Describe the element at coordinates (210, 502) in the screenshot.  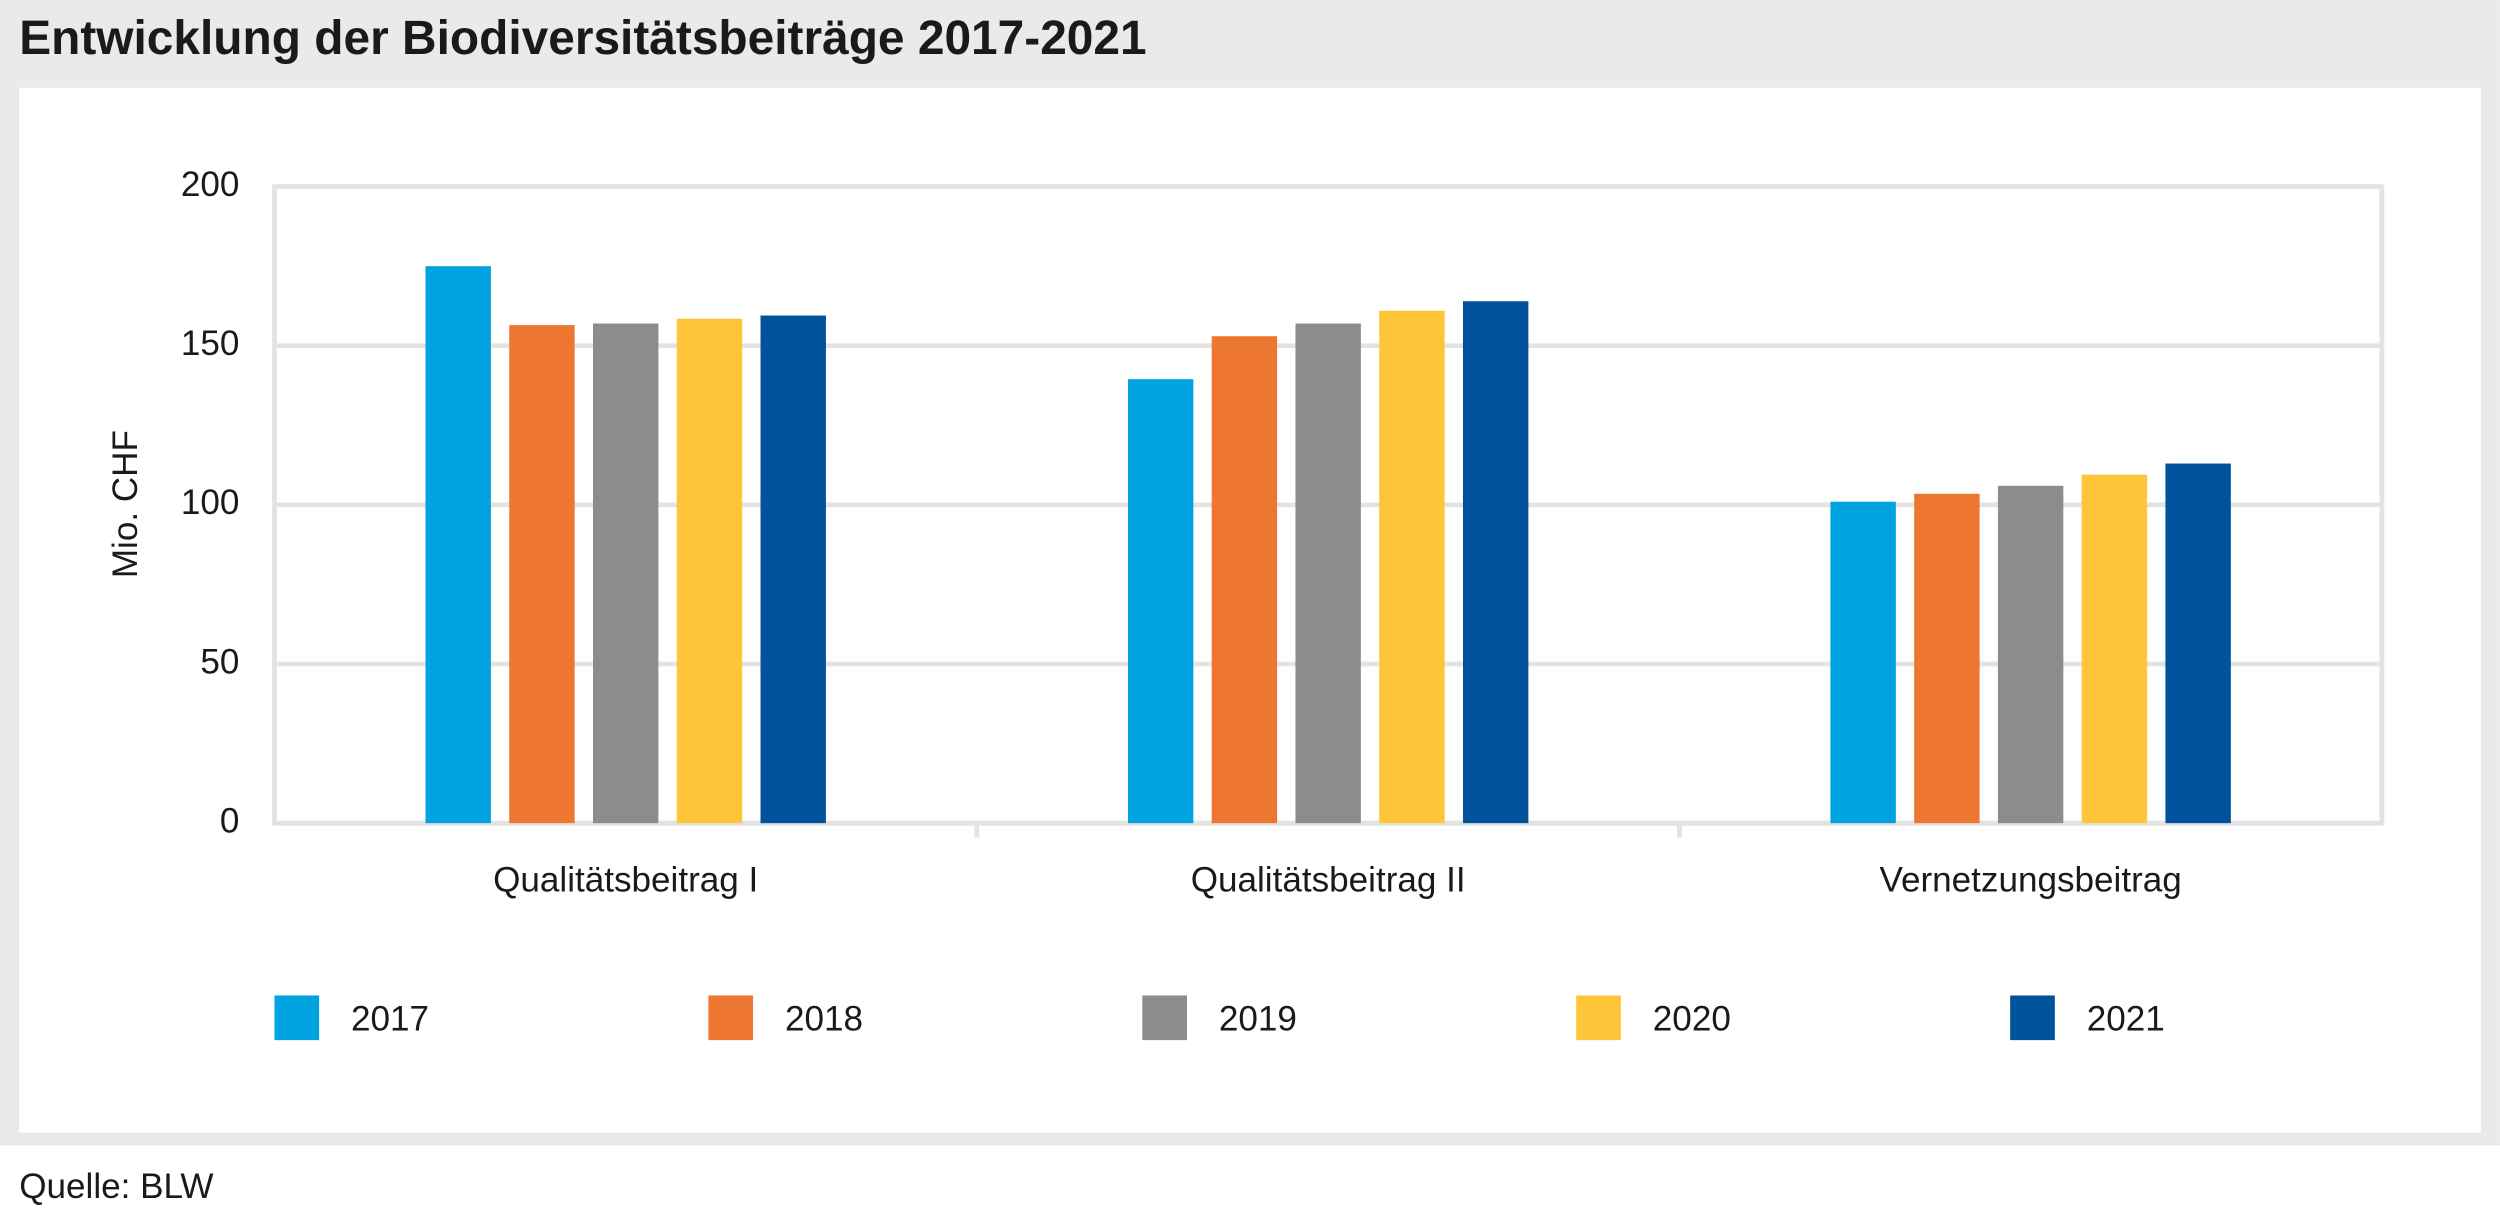
I see `y-tick-label: 100` at that location.